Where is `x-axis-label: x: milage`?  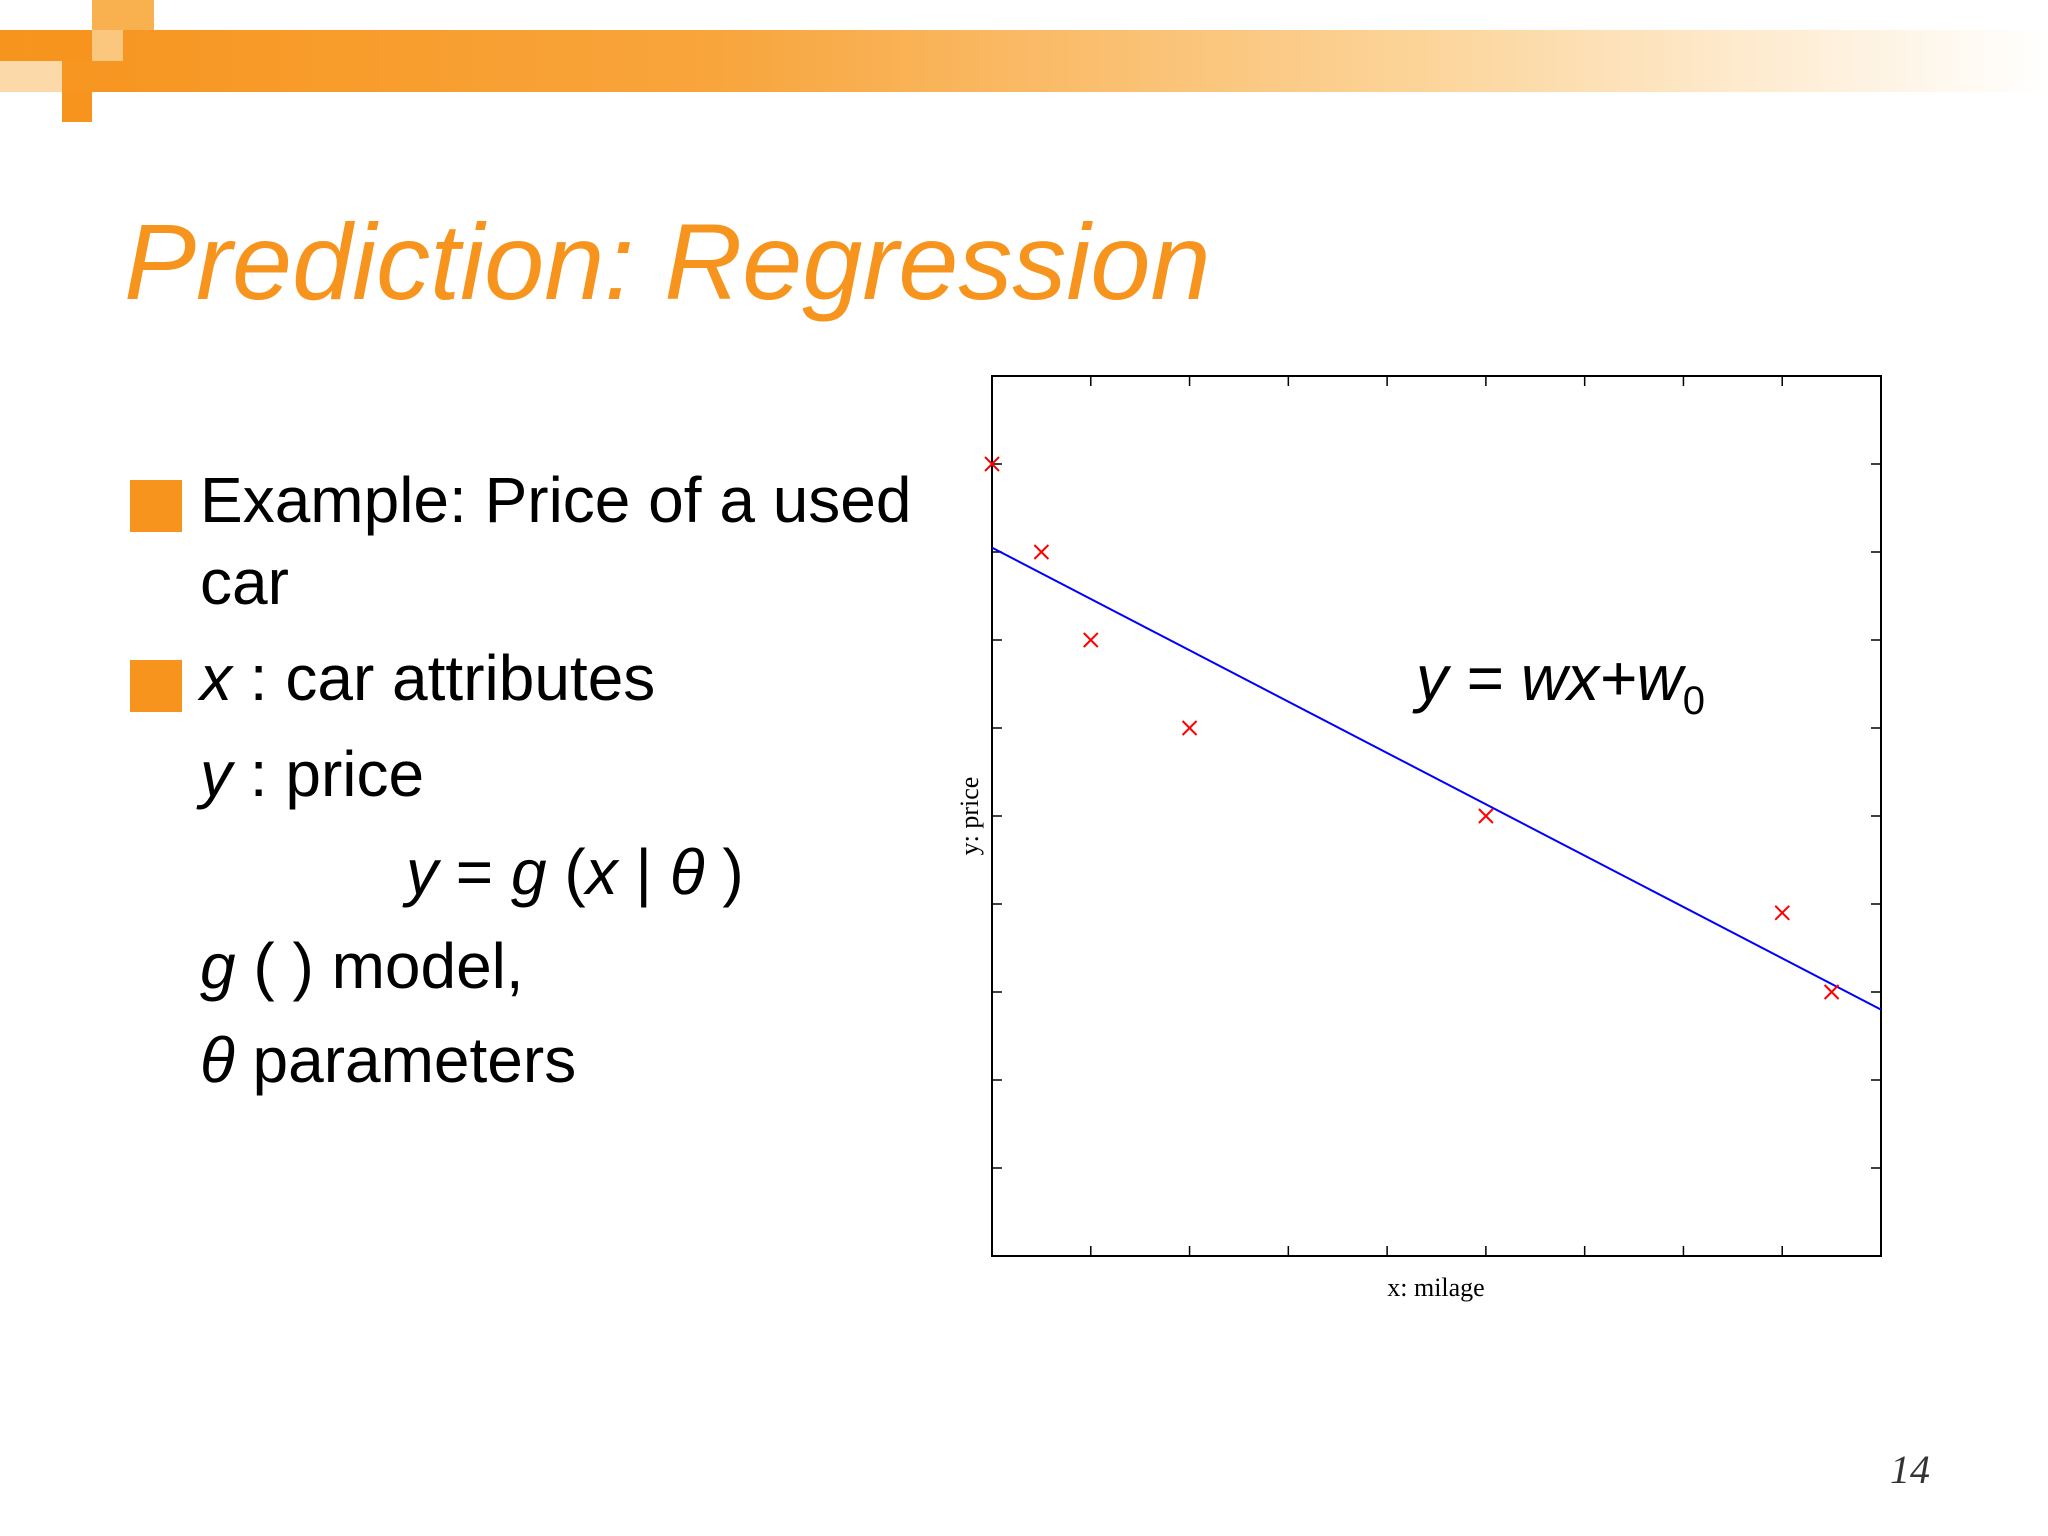
x-axis-label: x: milage is located at coordinates (1435, 1287).